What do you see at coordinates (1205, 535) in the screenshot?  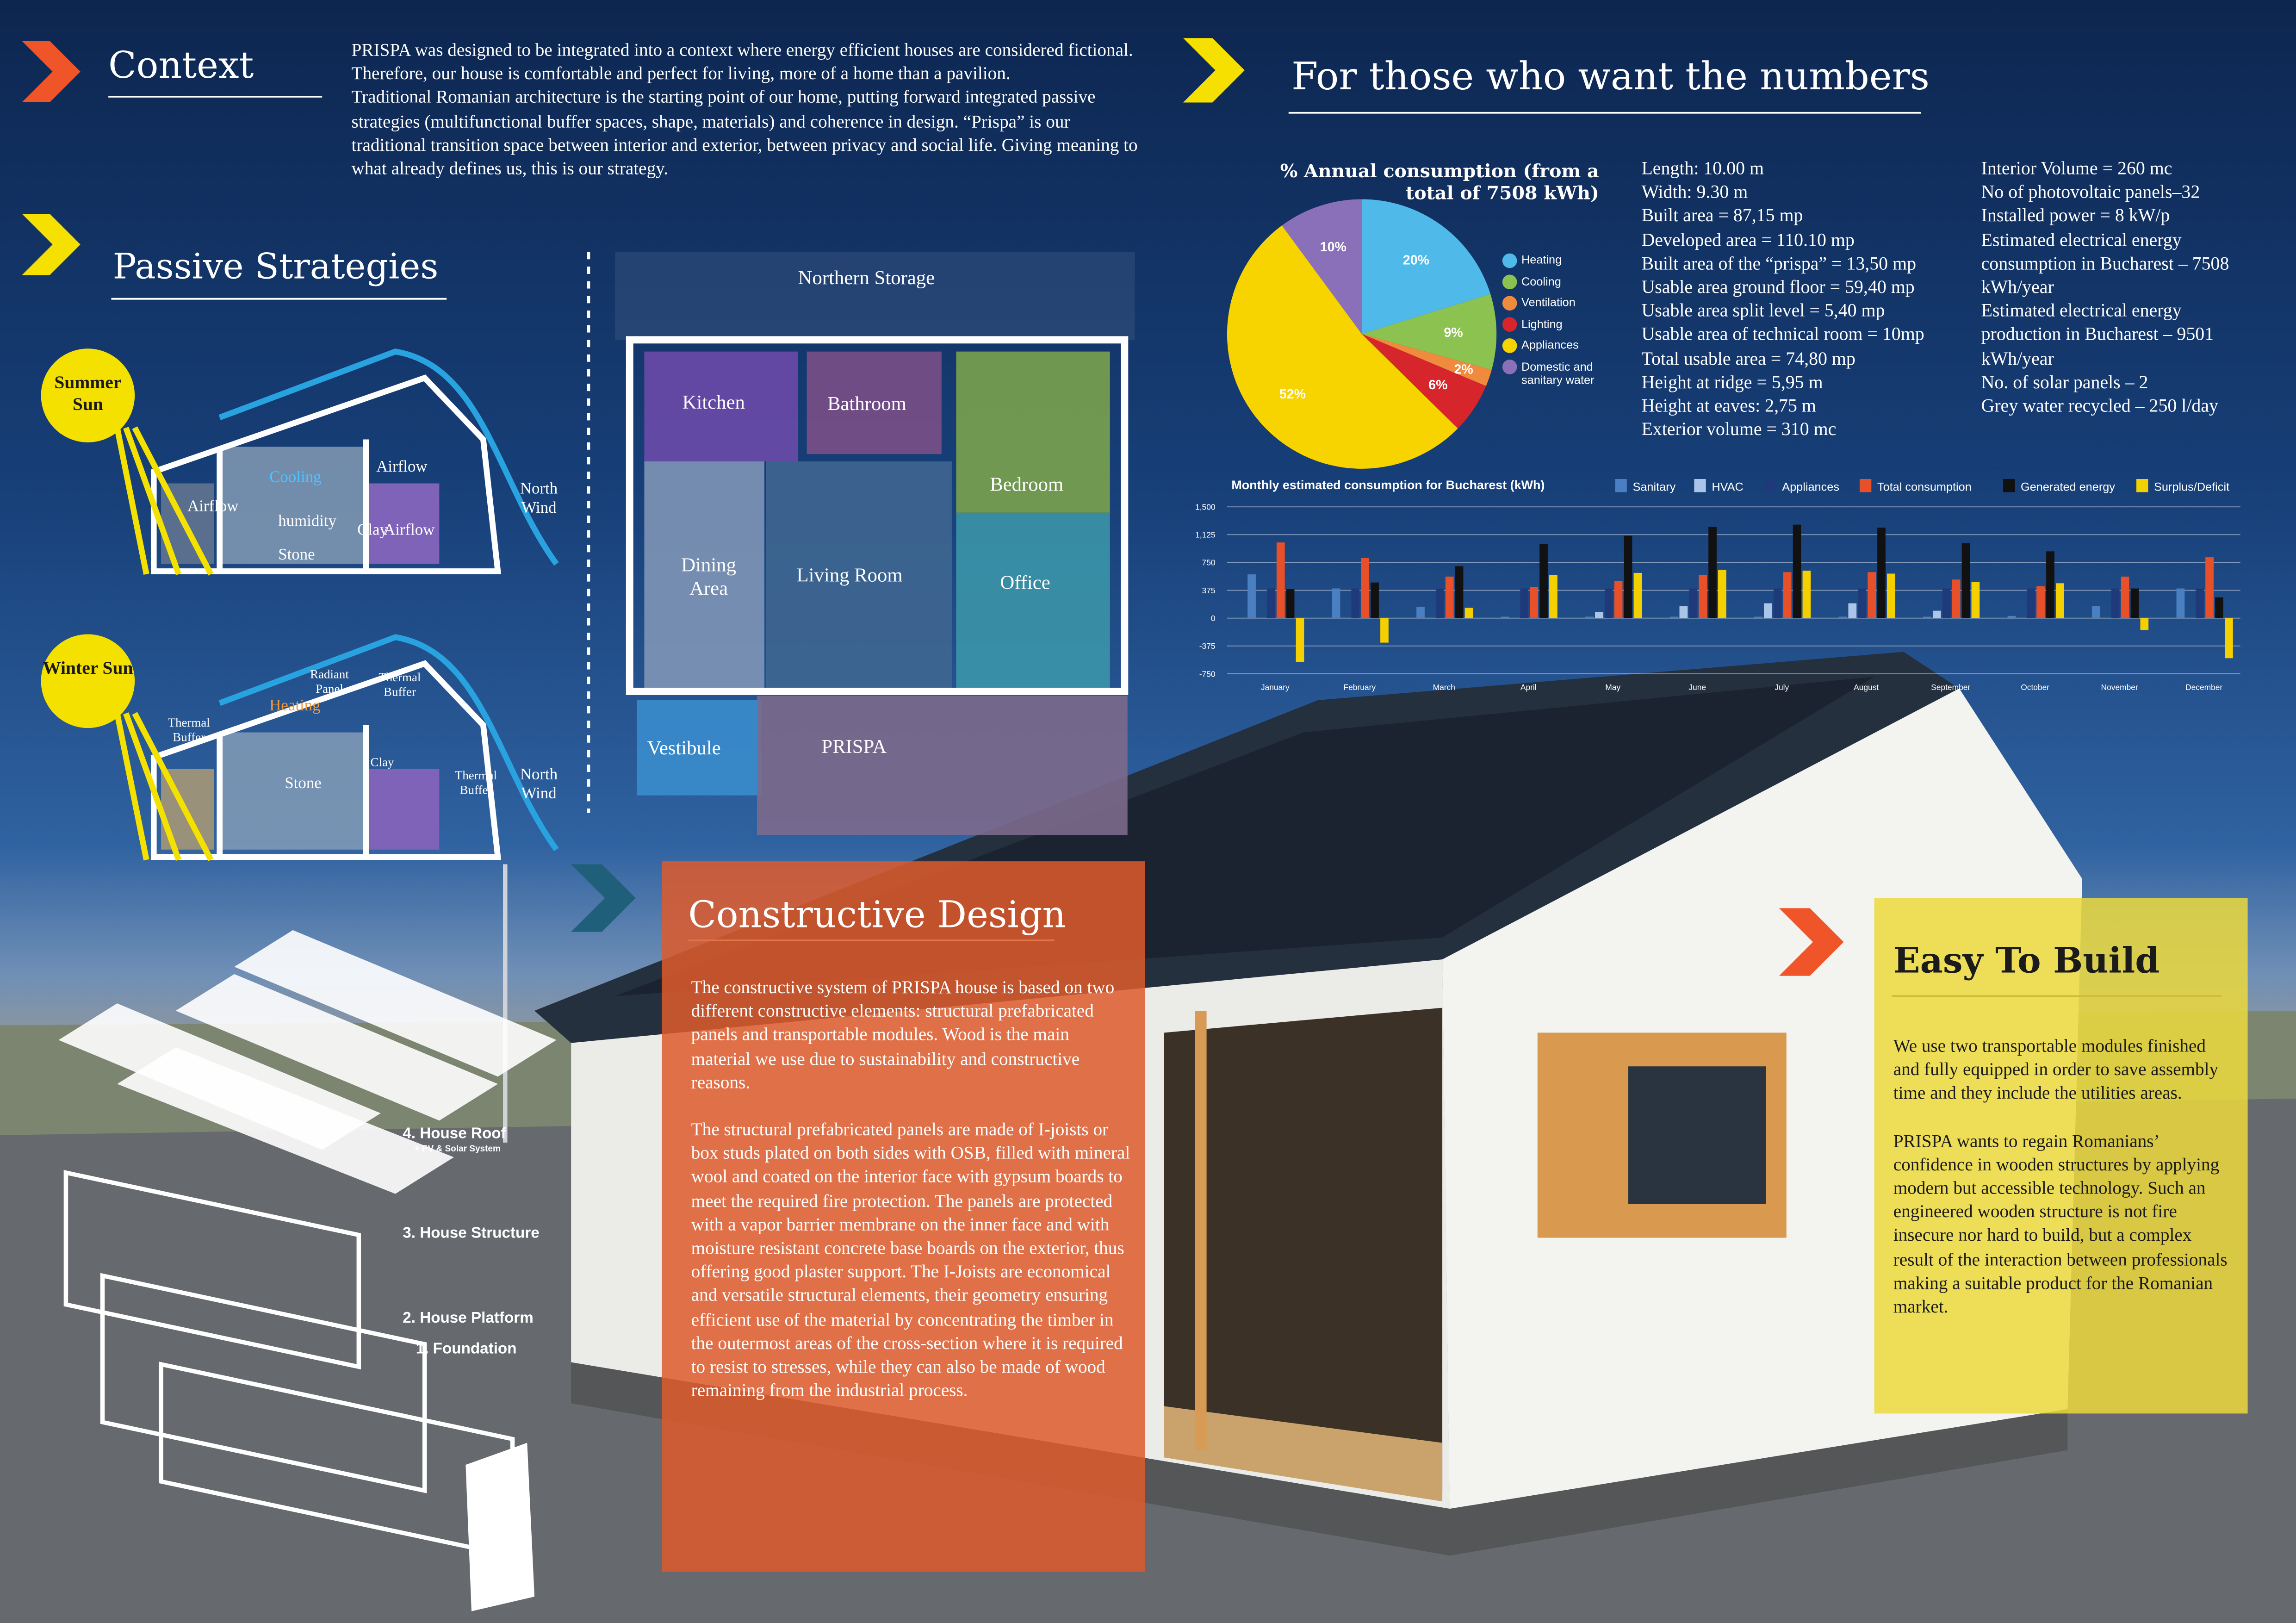 I see `y-tick-label: 1,125` at bounding box center [1205, 535].